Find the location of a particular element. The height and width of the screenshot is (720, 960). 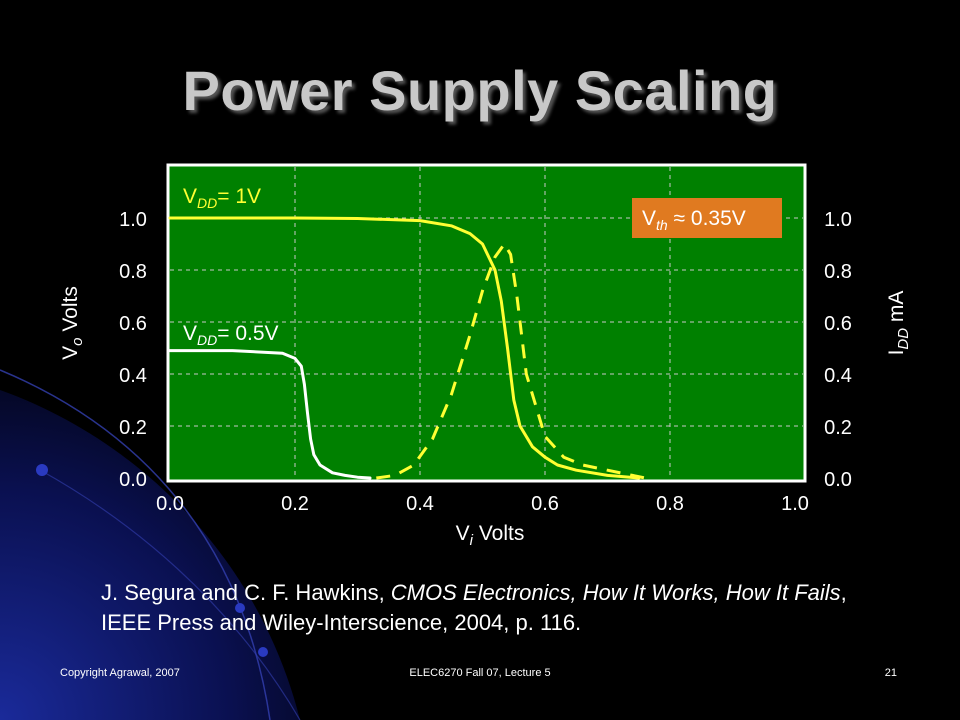

y-tick-right-label: 1.0 is located at coordinates (838, 220).